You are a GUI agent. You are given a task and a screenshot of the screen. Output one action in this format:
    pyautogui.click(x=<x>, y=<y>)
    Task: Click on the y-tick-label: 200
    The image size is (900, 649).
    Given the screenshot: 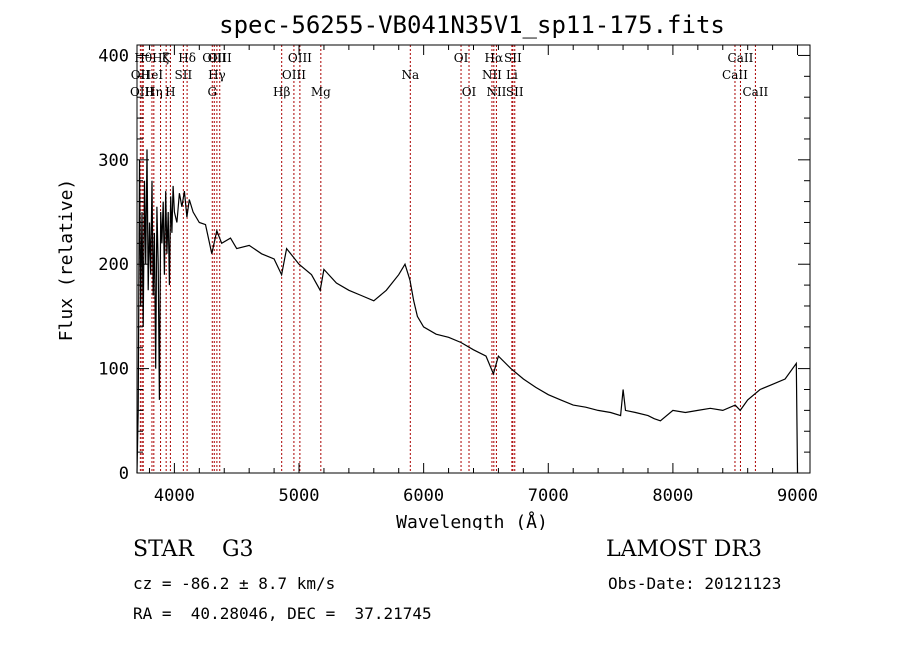 What is the action you would take?
    pyautogui.click(x=113, y=265)
    